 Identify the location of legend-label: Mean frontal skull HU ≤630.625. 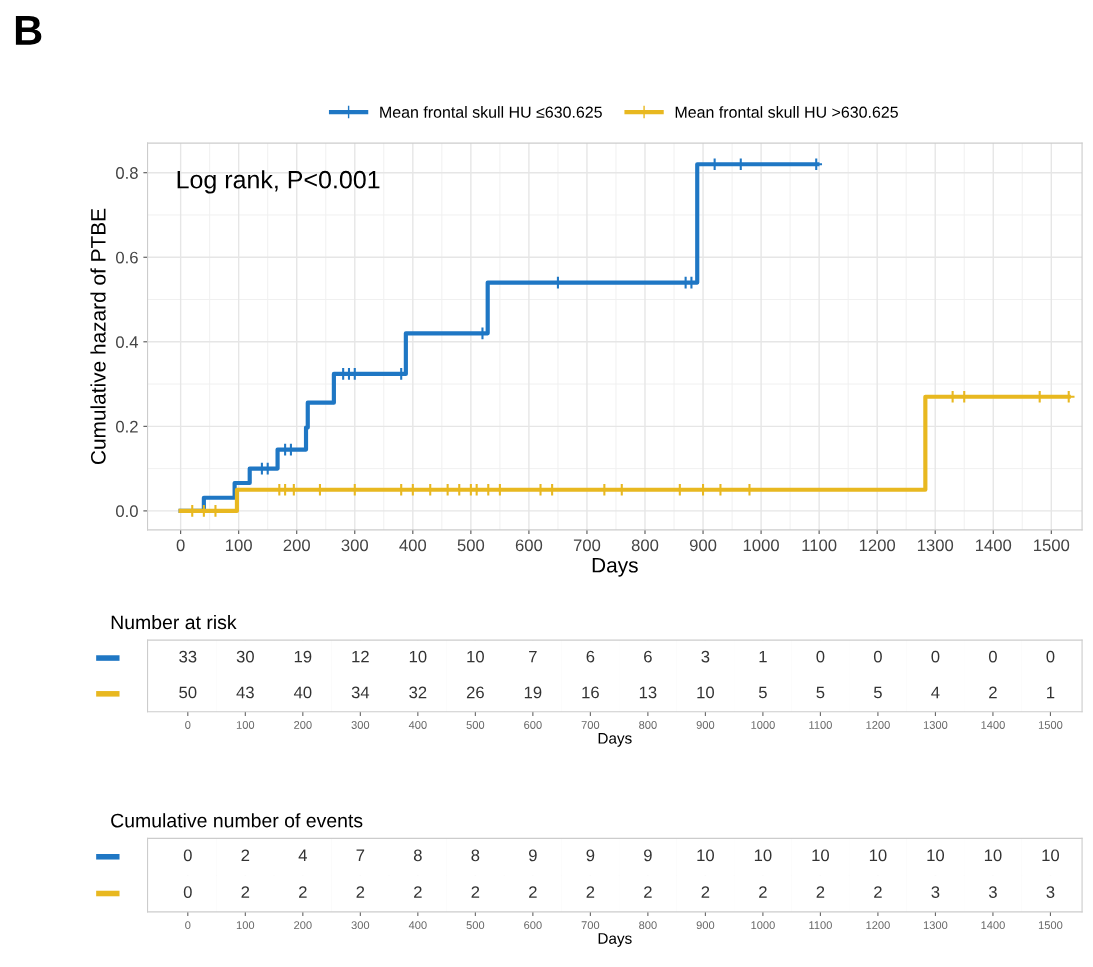
(491, 112).